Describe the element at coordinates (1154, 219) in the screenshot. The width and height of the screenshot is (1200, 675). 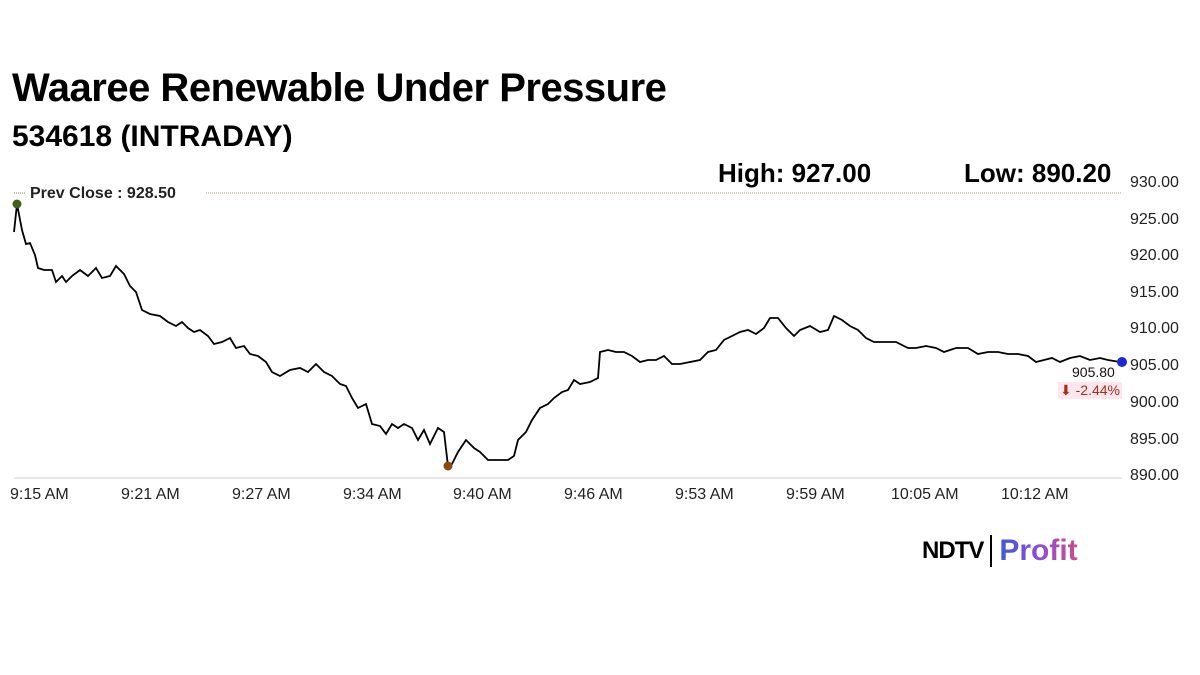
I see `y-tick: 925.00` at that location.